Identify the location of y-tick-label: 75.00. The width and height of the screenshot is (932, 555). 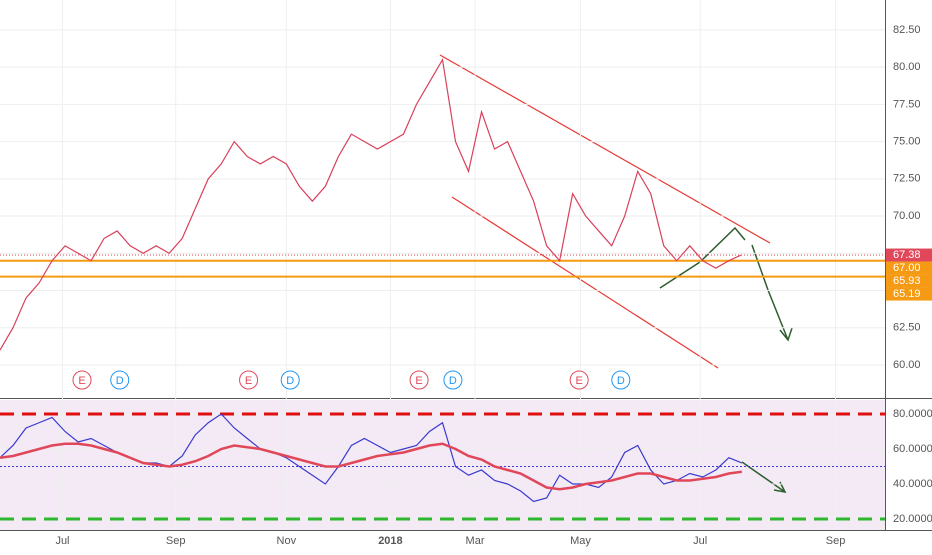
(907, 142).